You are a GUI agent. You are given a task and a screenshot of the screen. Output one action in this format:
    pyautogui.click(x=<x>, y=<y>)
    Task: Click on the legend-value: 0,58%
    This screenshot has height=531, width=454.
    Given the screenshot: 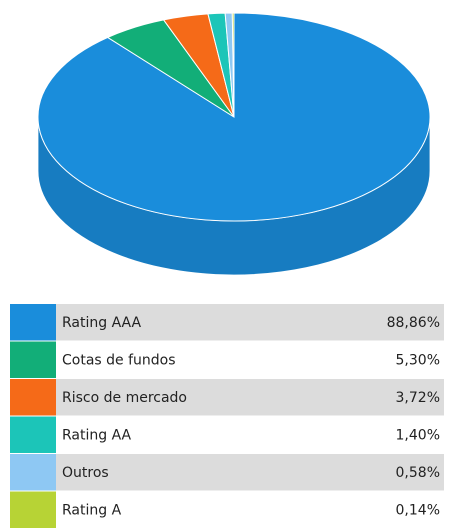 What is the action you would take?
    pyautogui.click(x=418, y=473)
    